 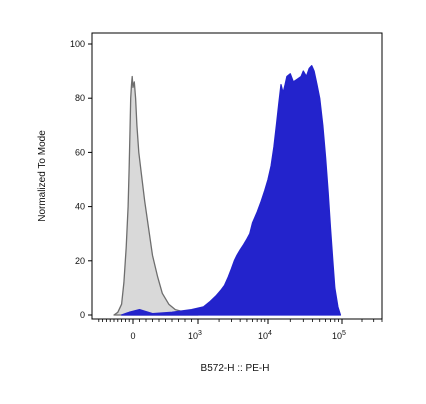 I want to click on y-tick-label: 60, so click(x=80, y=152).